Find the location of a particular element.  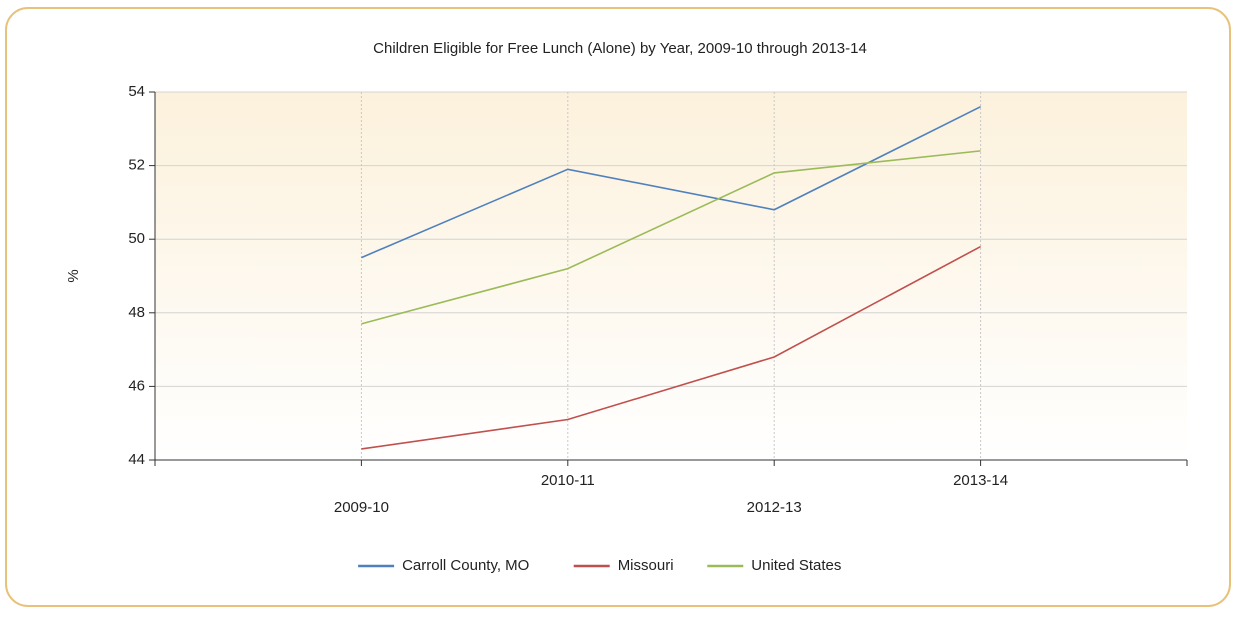

y-tick-label: 54 is located at coordinates (136, 91).